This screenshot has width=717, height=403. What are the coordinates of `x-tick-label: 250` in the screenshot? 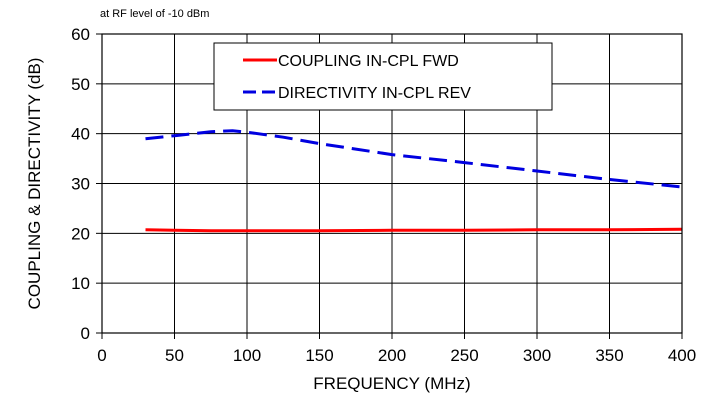 It's located at (464, 355).